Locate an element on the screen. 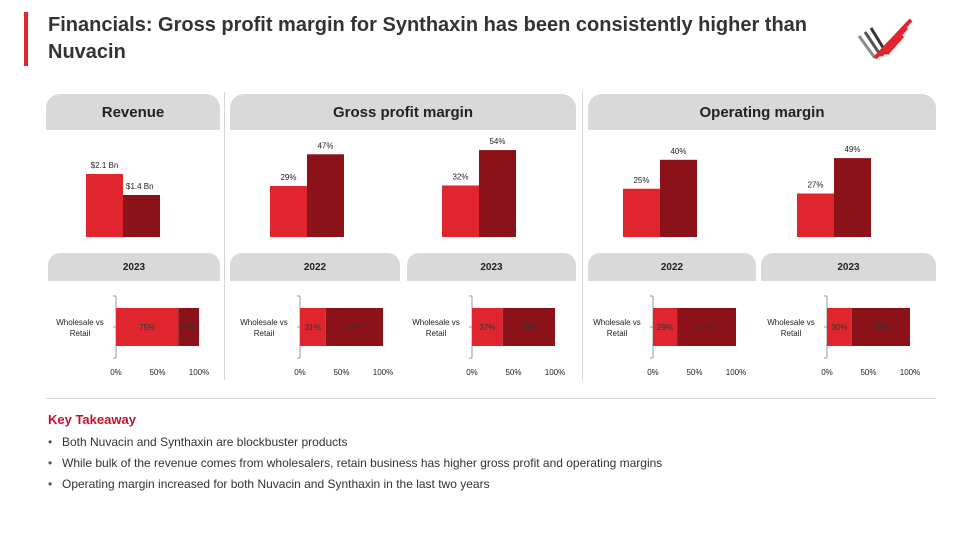 This screenshot has height=540, width=960. year-pill-gpm-2023: 2023 is located at coordinates (491, 267).